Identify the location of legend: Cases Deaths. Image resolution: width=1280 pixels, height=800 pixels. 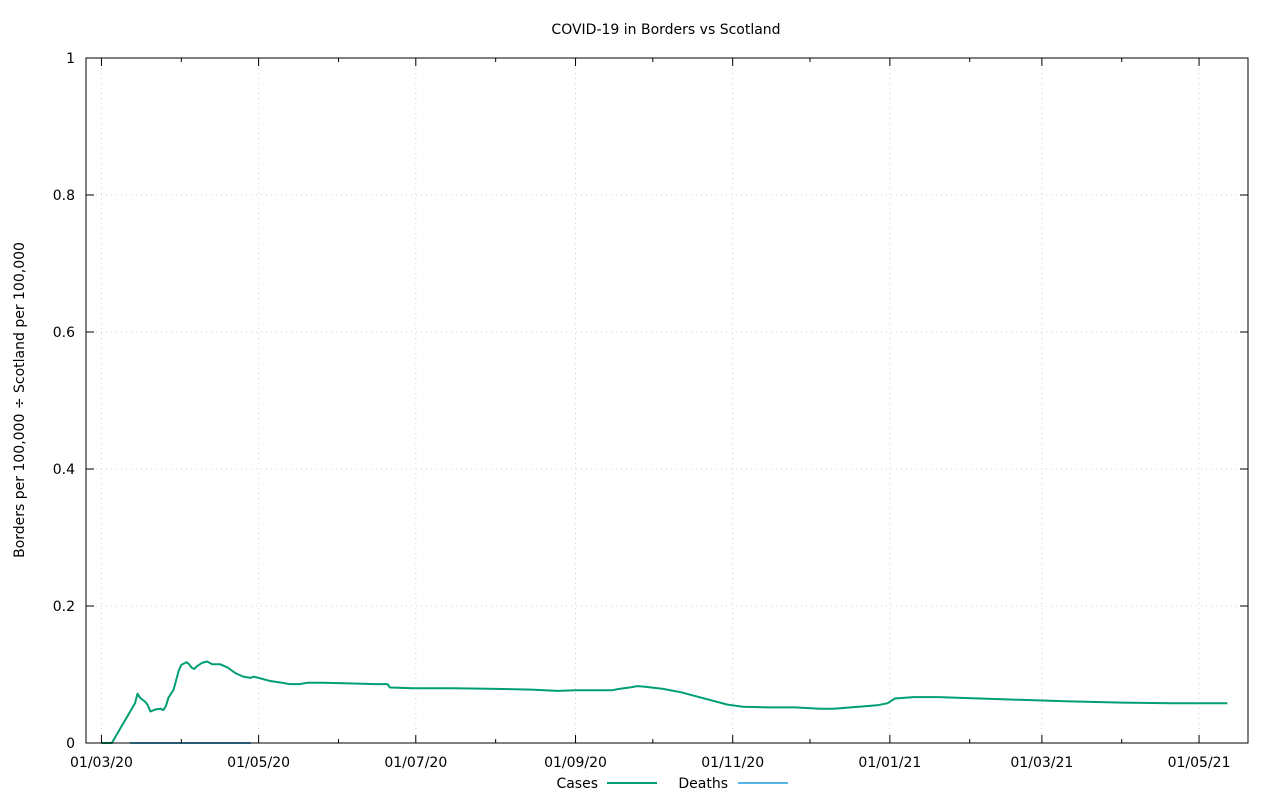
(672, 784).